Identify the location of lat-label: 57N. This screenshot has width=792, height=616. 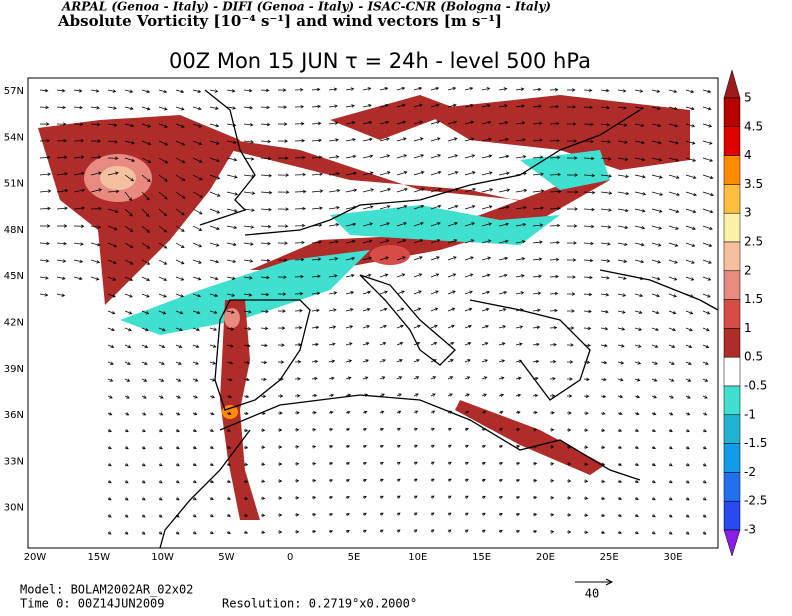
(14, 91).